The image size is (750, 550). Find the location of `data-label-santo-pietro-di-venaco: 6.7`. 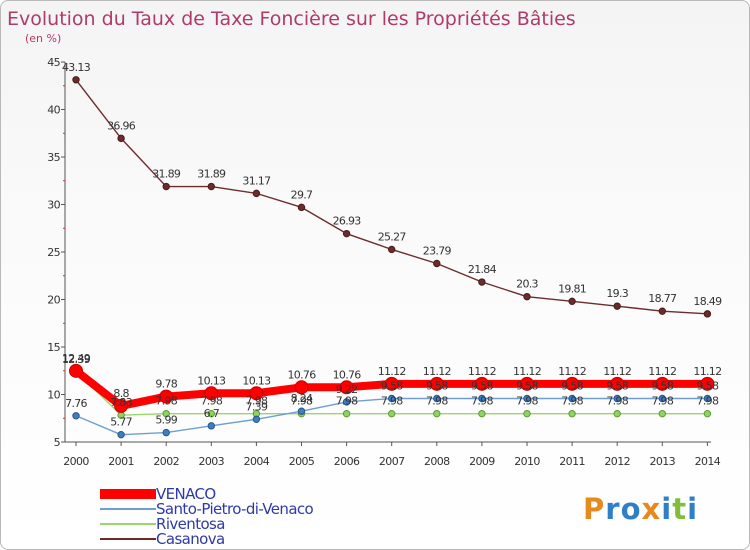

data-label-santo-pietro-di-venaco: 6.7 is located at coordinates (212, 413).